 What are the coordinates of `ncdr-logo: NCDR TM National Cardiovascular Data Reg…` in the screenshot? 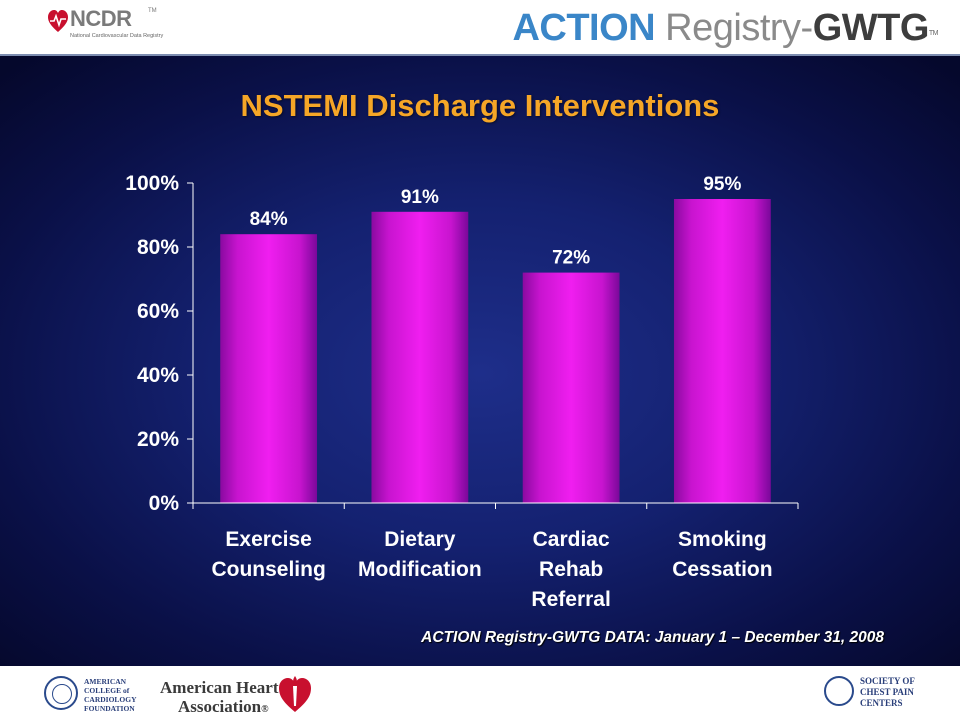 It's located at (112, 26).